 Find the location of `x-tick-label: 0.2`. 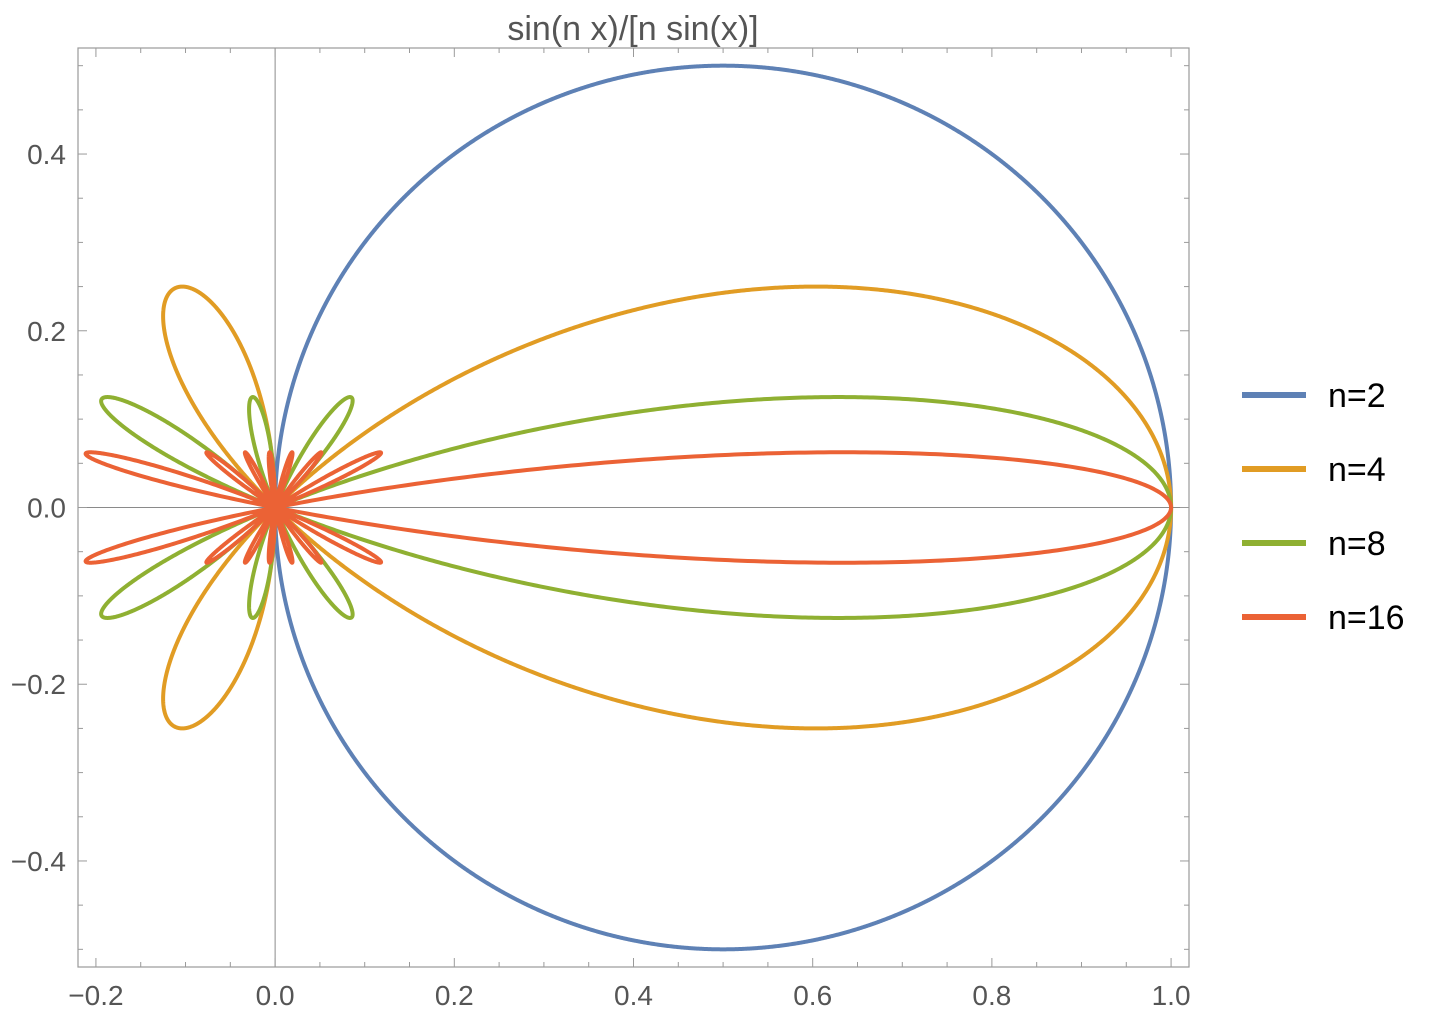

x-tick-label: 0.2 is located at coordinates (454, 995).